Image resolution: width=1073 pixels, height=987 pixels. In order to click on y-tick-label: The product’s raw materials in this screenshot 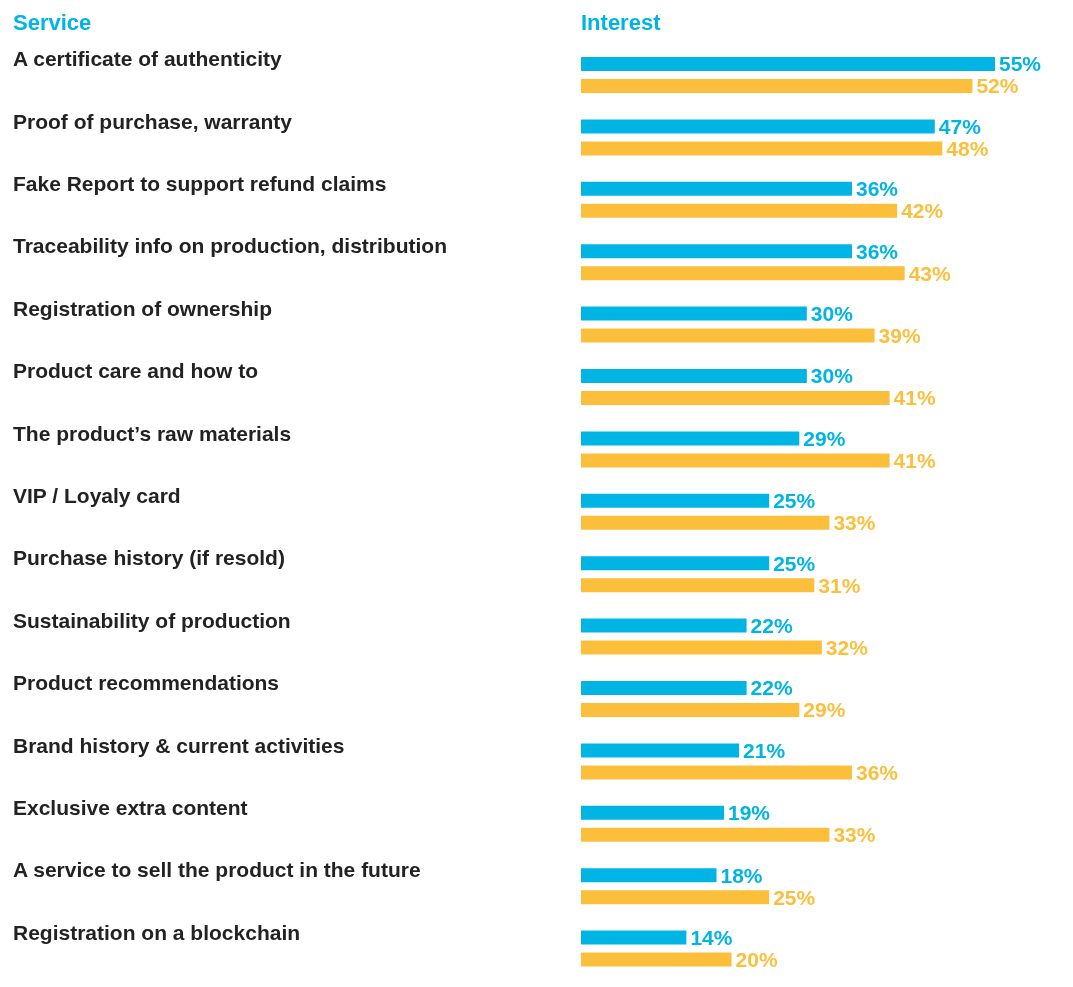, I will do `click(152, 433)`.